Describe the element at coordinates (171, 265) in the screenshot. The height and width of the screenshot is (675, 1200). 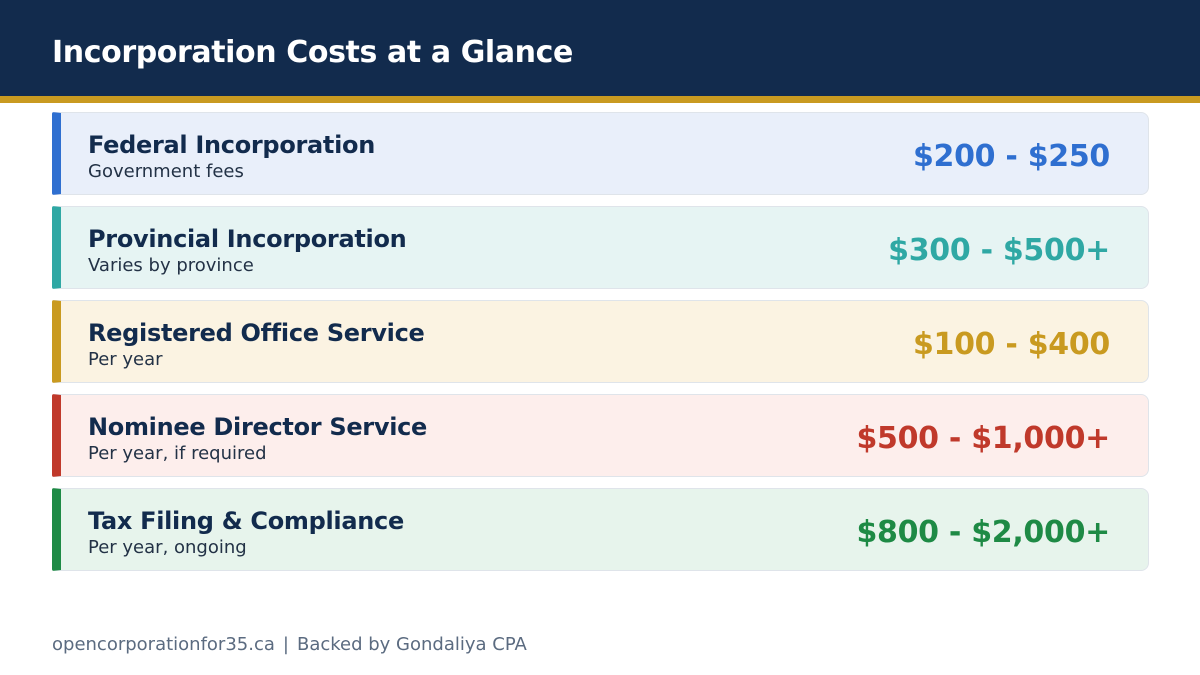
I see `row-subtitle: Varies by province` at that location.